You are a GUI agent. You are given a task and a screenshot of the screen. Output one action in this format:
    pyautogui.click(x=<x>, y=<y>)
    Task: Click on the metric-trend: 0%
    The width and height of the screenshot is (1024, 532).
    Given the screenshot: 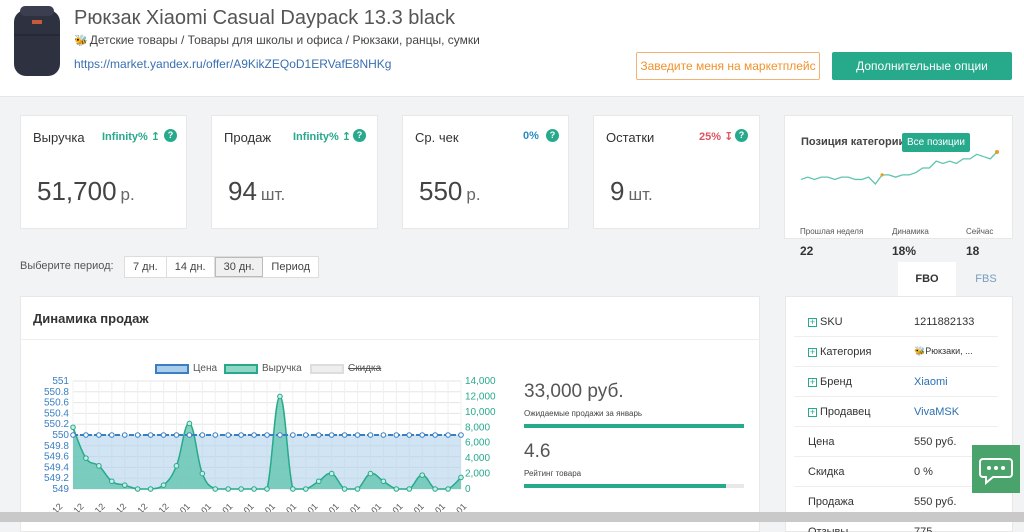 What is the action you would take?
    pyautogui.click(x=531, y=136)
    